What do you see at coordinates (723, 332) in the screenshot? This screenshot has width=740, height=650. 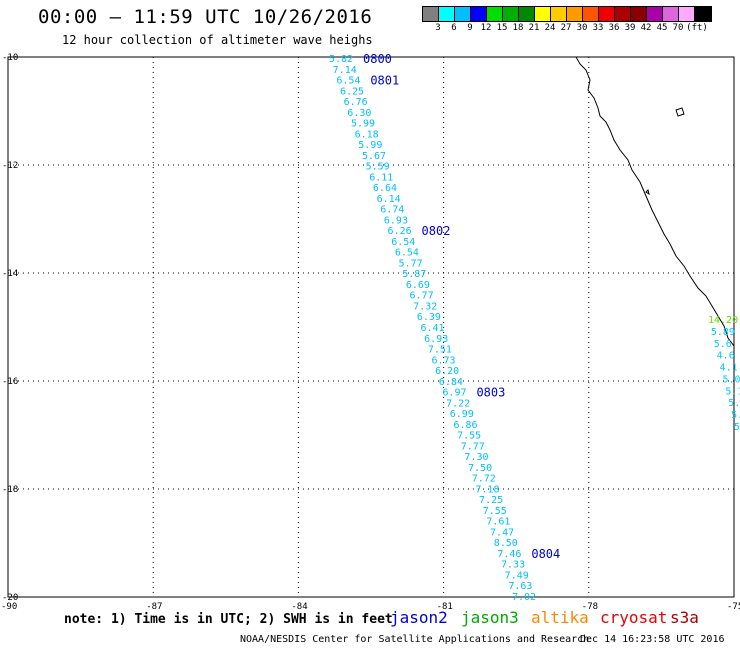 I see `coastal-track-value: 5.89` at bounding box center [723, 332].